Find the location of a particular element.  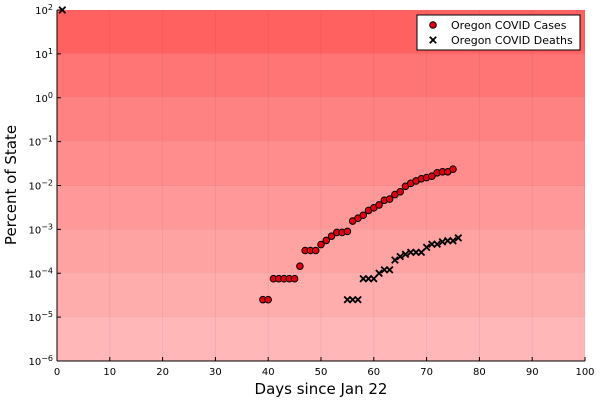

x-tick-label: 90 is located at coordinates (532, 372).